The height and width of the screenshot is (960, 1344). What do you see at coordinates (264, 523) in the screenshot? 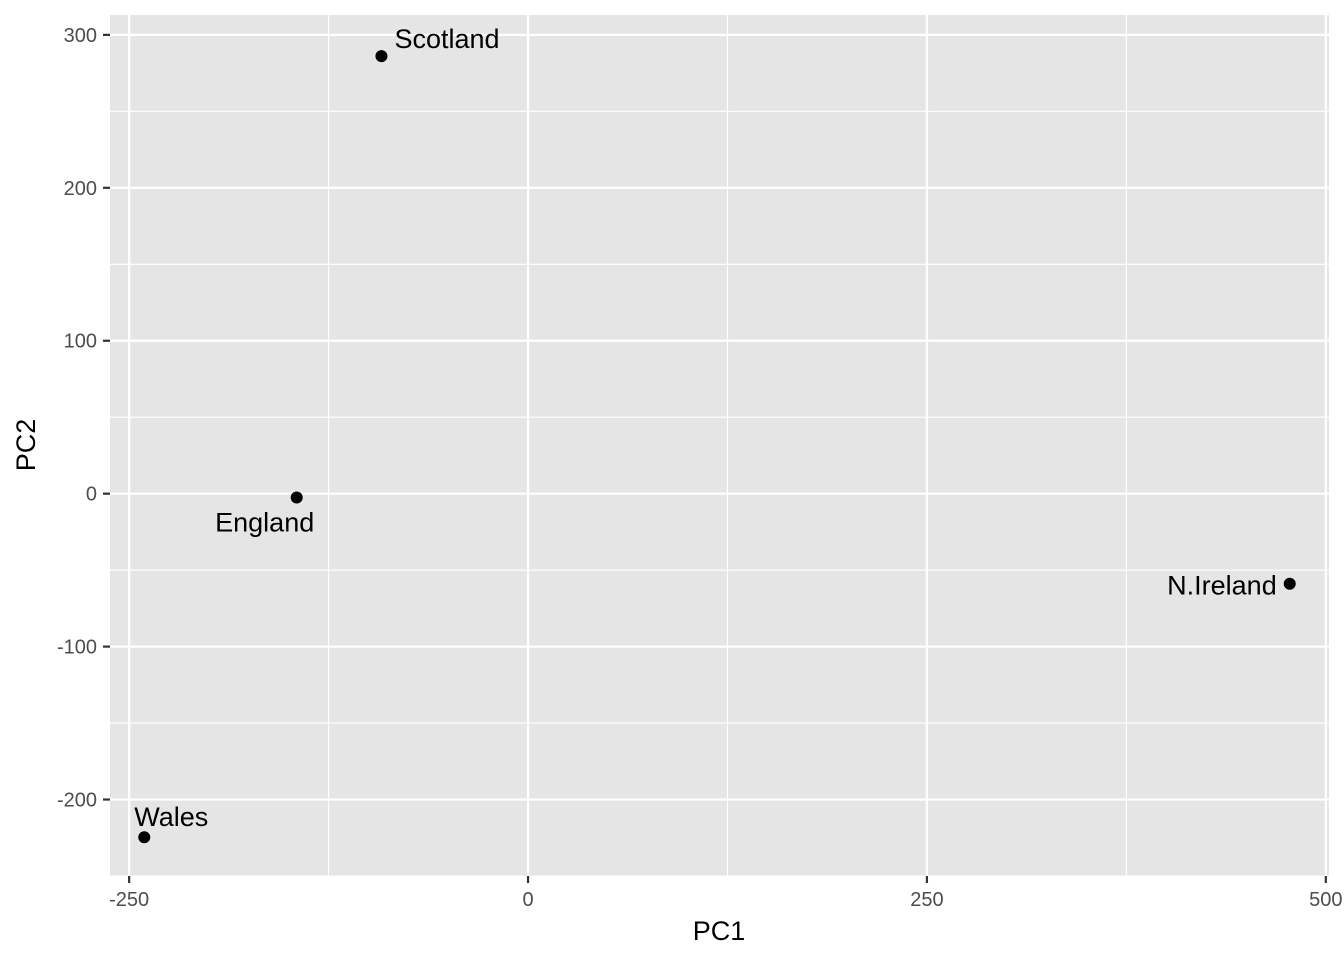
I see `label-england: England` at bounding box center [264, 523].